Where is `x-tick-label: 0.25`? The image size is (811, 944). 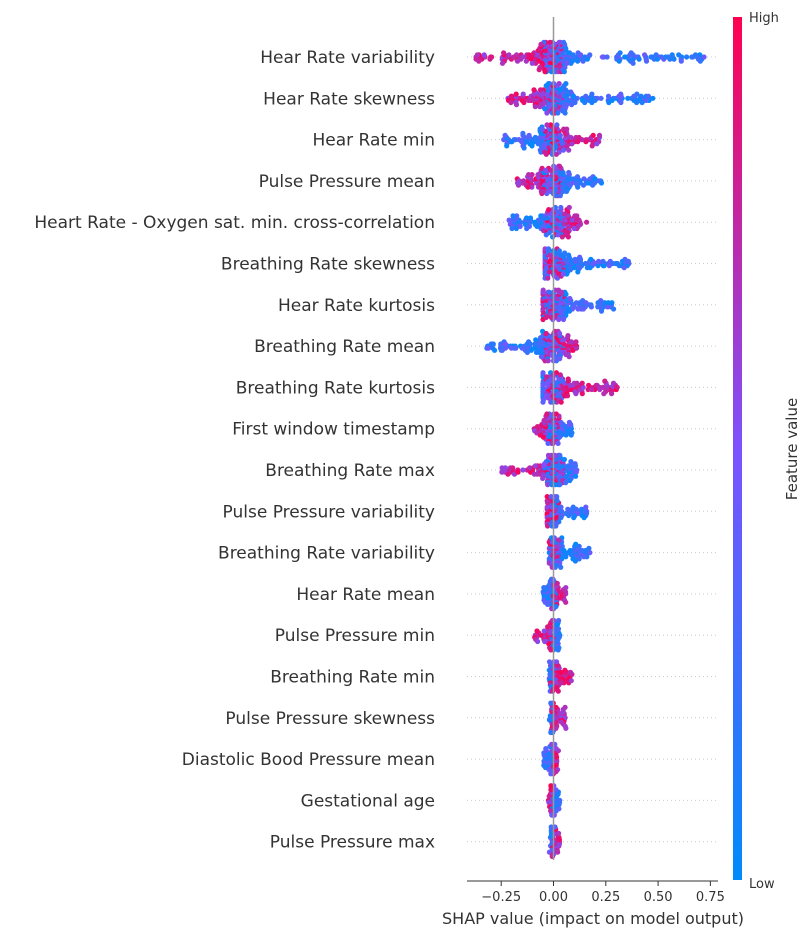 x-tick-label: 0.25 is located at coordinates (605, 897).